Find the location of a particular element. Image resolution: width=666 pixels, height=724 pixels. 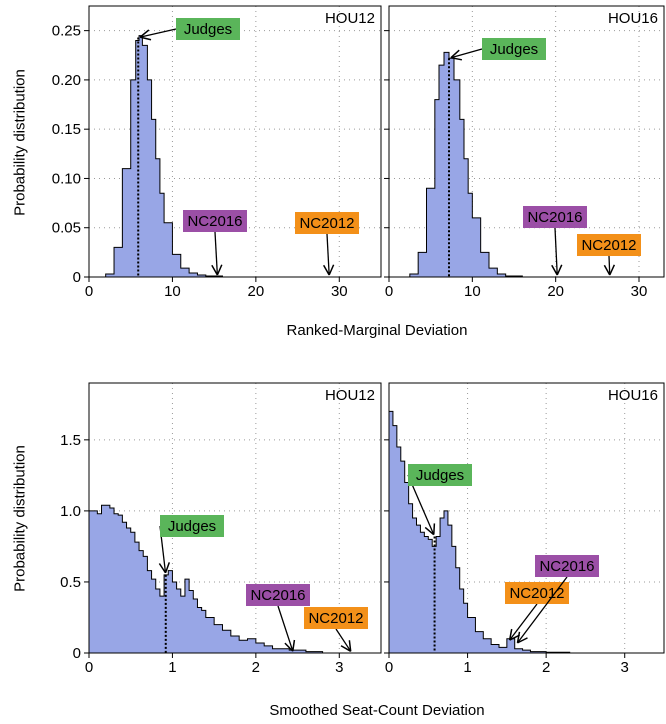

y-tick-label: 0.15 is located at coordinates (66, 129).